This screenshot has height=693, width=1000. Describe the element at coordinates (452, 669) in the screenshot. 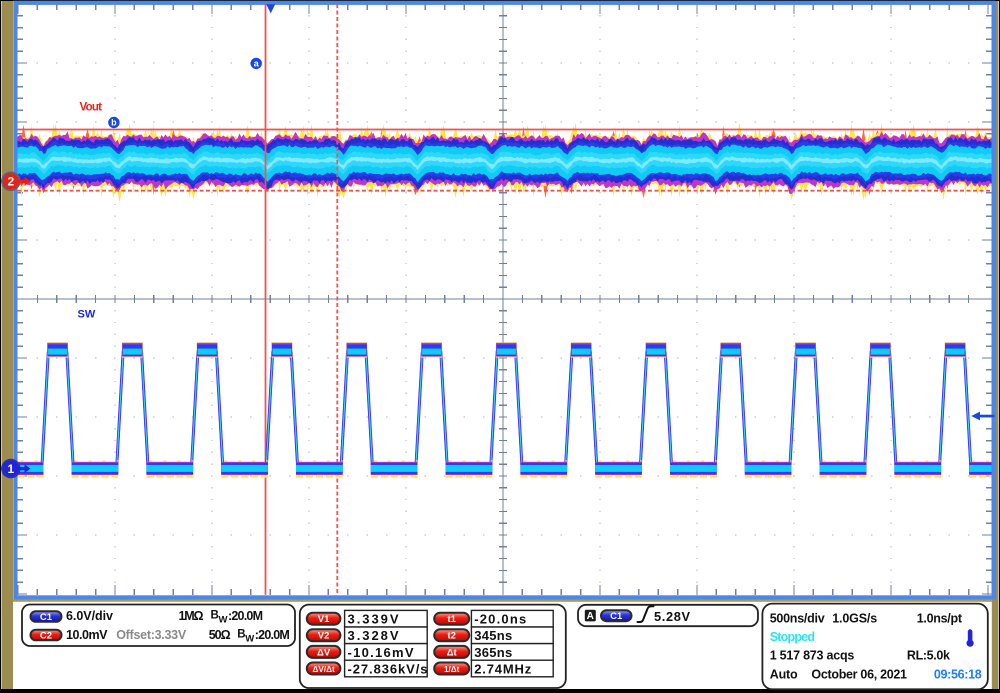

I see `svg-text: 1/Δt` at that location.